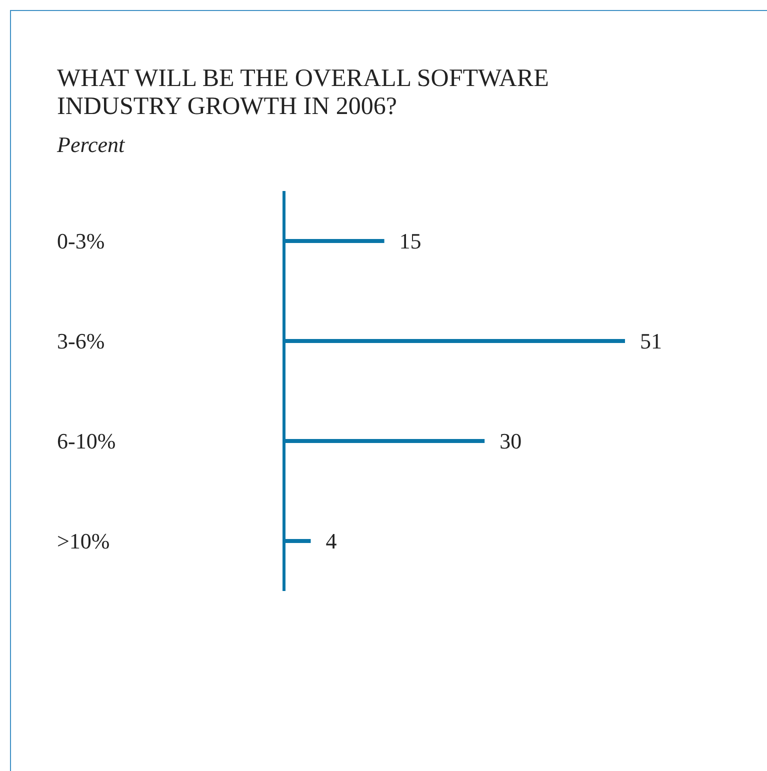 The height and width of the screenshot is (771, 767). I want to click on data-label: 15, so click(410, 241).